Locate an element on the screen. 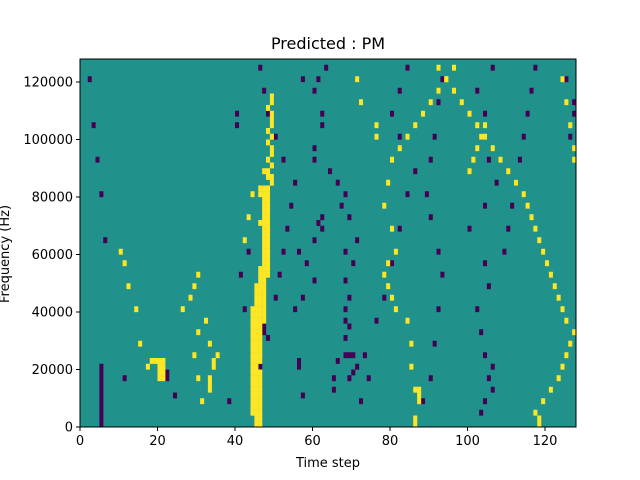 Image resolution: width=640 pixels, height=480 pixels. x-tick-label: 0 is located at coordinates (80, 441).